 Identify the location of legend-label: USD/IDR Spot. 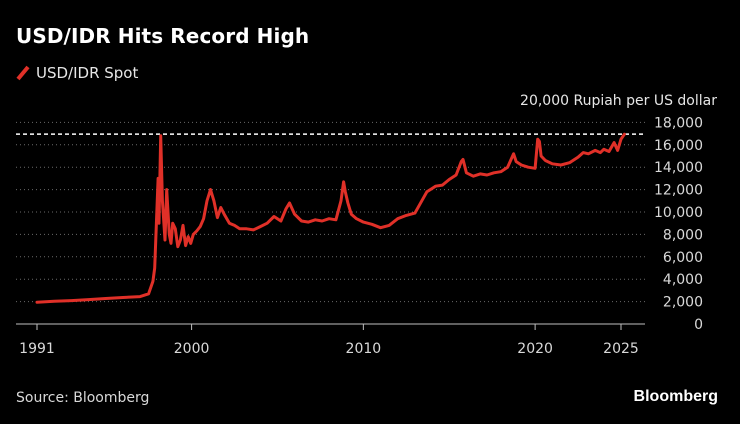
(87, 73).